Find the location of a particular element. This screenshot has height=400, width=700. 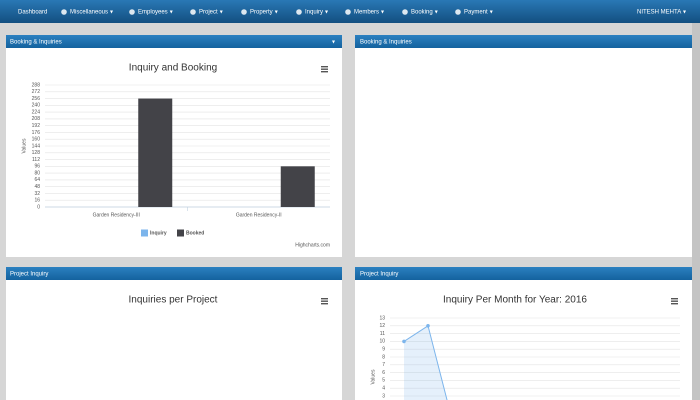

nav-item: Members is located at coordinates (366, 13).